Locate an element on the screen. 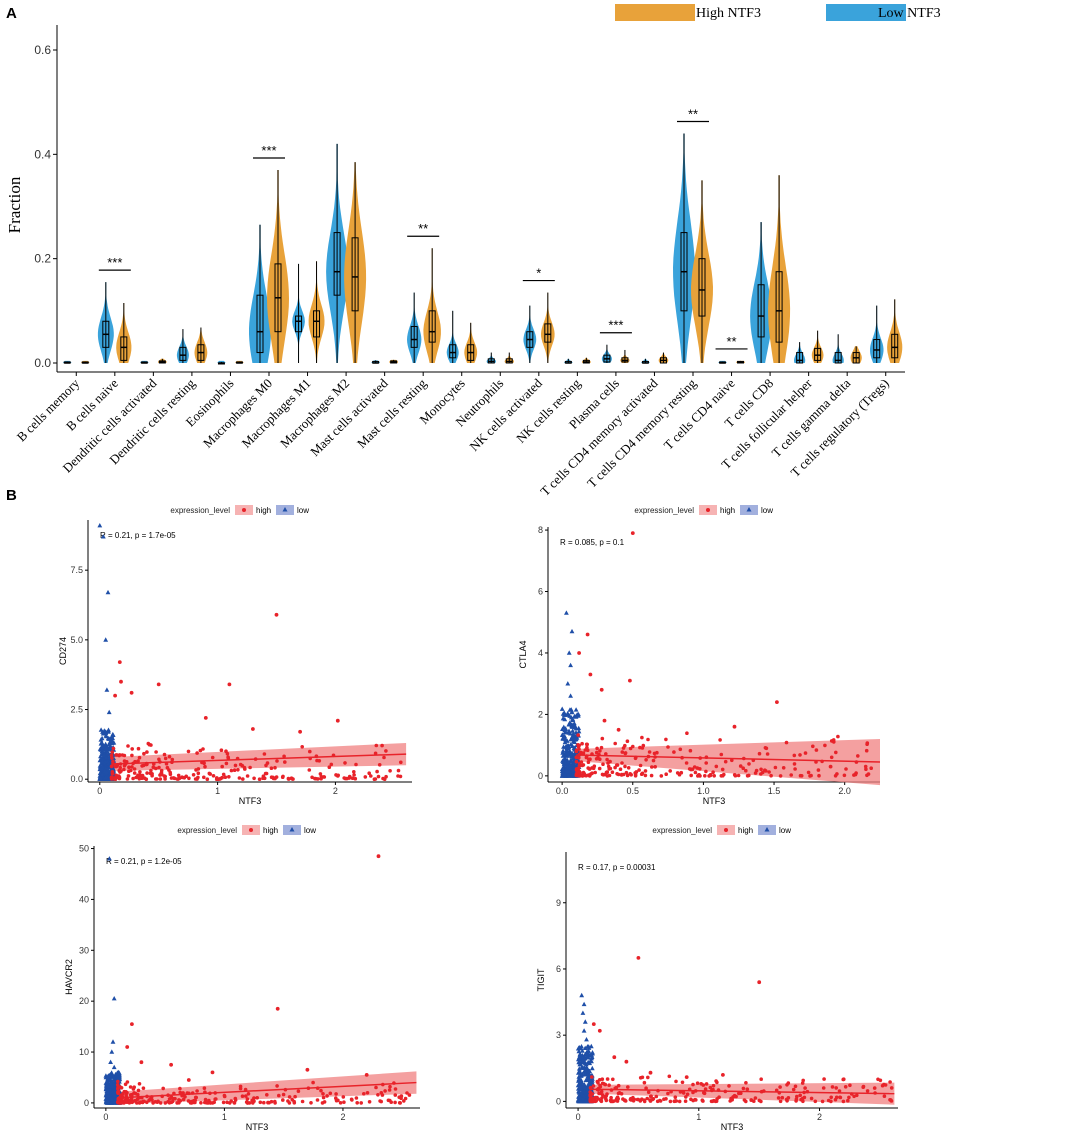 The height and width of the screenshot is (1134, 1084). significance-label: *** is located at coordinates (615, 325).